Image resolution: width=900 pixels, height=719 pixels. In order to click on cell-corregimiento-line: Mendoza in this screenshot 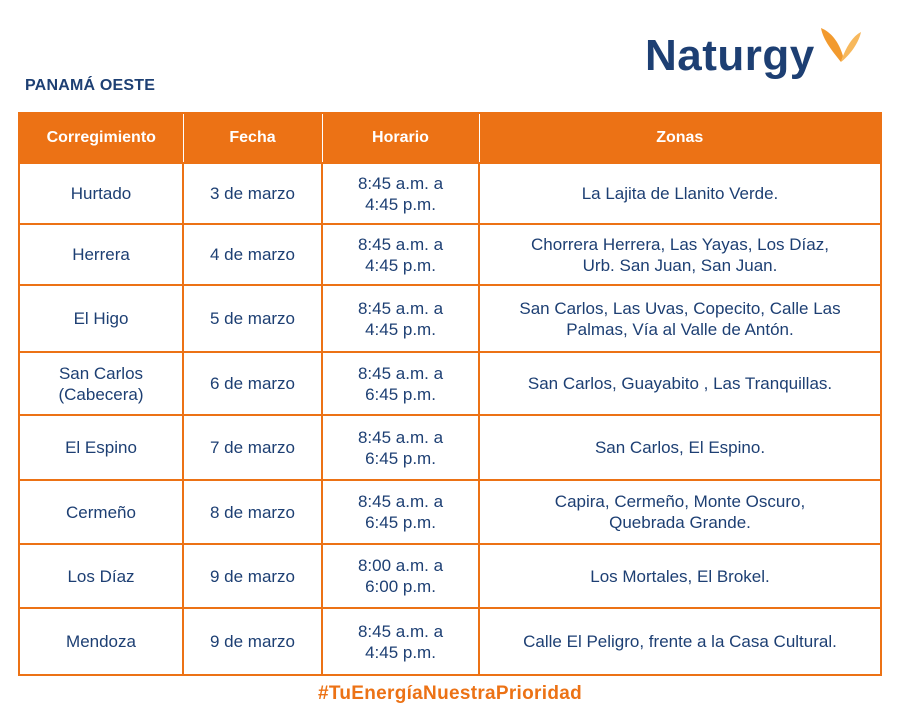, I will do `click(101, 641)`.